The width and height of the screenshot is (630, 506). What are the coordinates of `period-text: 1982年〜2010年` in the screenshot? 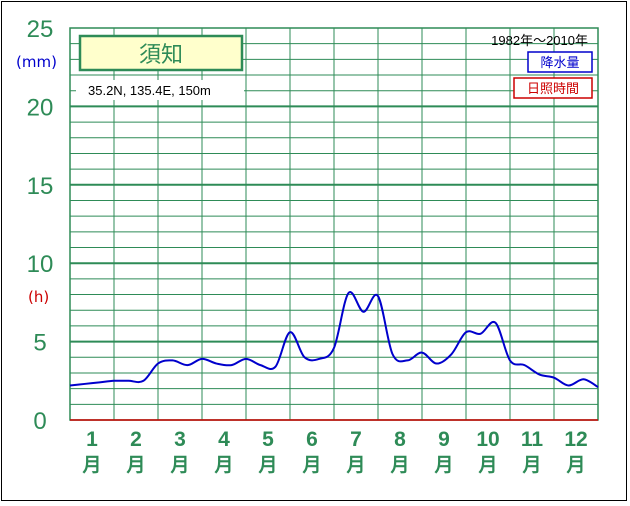 It's located at (539, 40).